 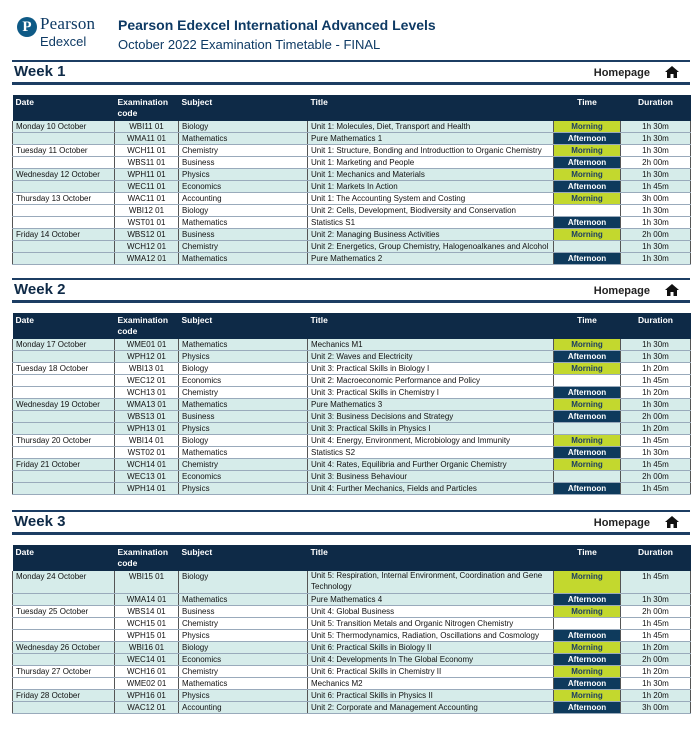 I want to click on cell-title: Pure Mathematics 2, so click(x=430, y=258).